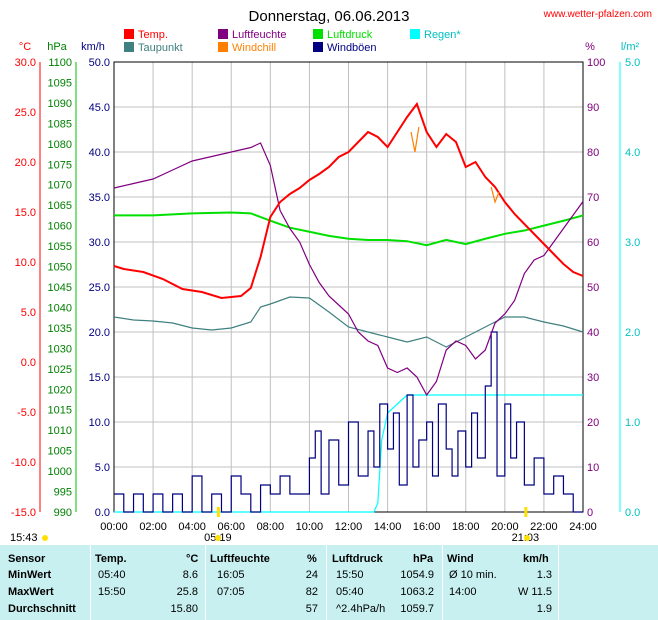 The width and height of the screenshot is (658, 620). Describe the element at coordinates (329, 611) in the screenshot. I see `table-row: Durchschnitt 15.80 57 ^2.4hPa/h 1059.7 1.9` at that location.